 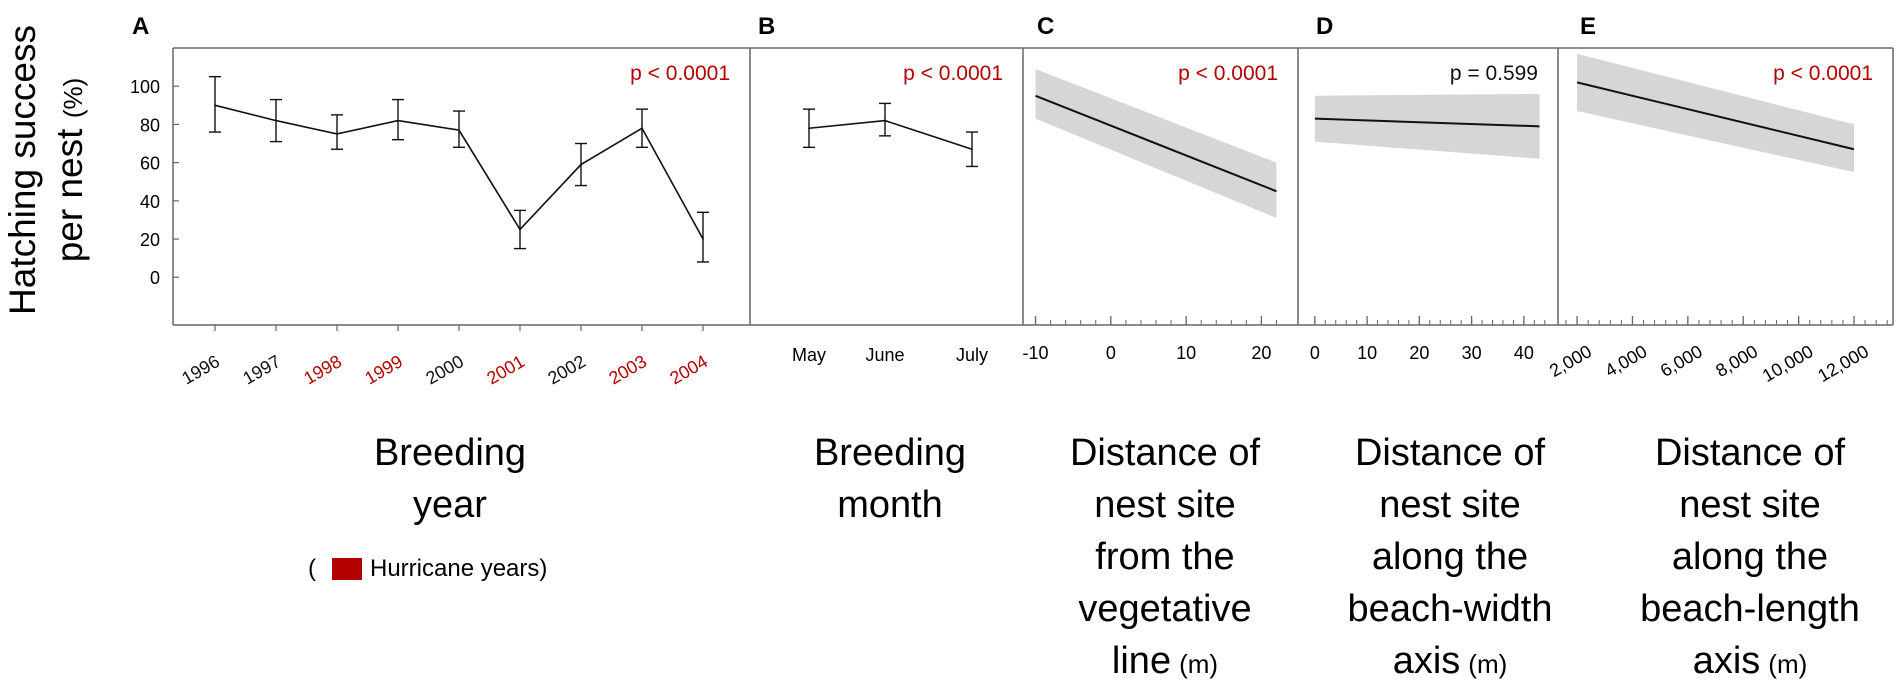 What do you see at coordinates (1472, 353) in the screenshot?
I see `x-tick-label-D-3: 30` at bounding box center [1472, 353].